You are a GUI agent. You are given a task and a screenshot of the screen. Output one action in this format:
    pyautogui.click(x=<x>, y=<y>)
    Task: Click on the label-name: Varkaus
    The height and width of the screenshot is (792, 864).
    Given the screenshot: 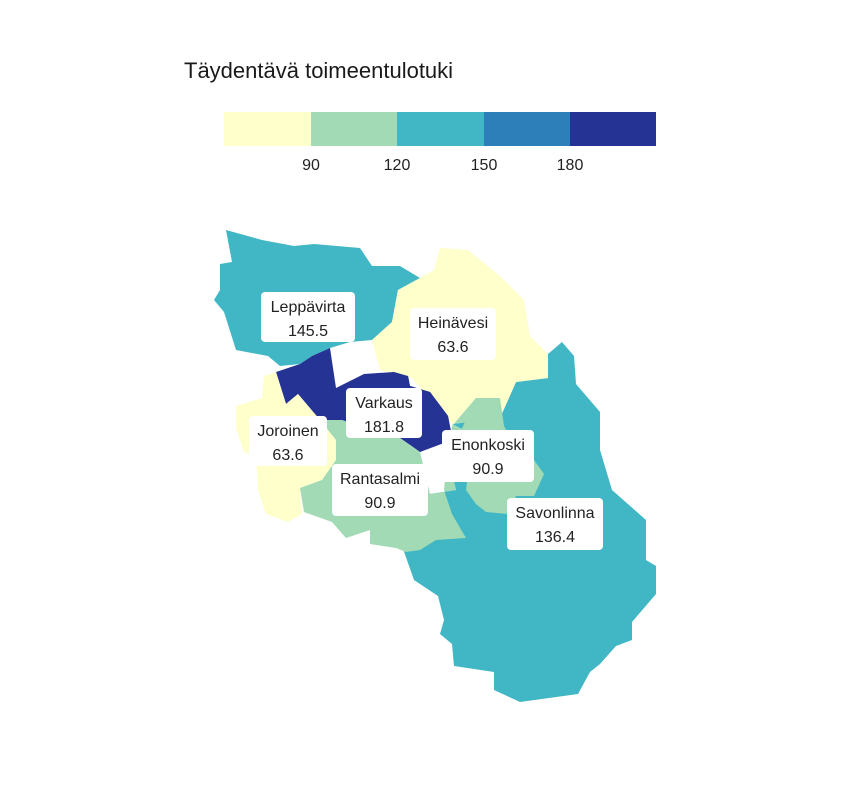 What is the action you would take?
    pyautogui.click(x=384, y=403)
    